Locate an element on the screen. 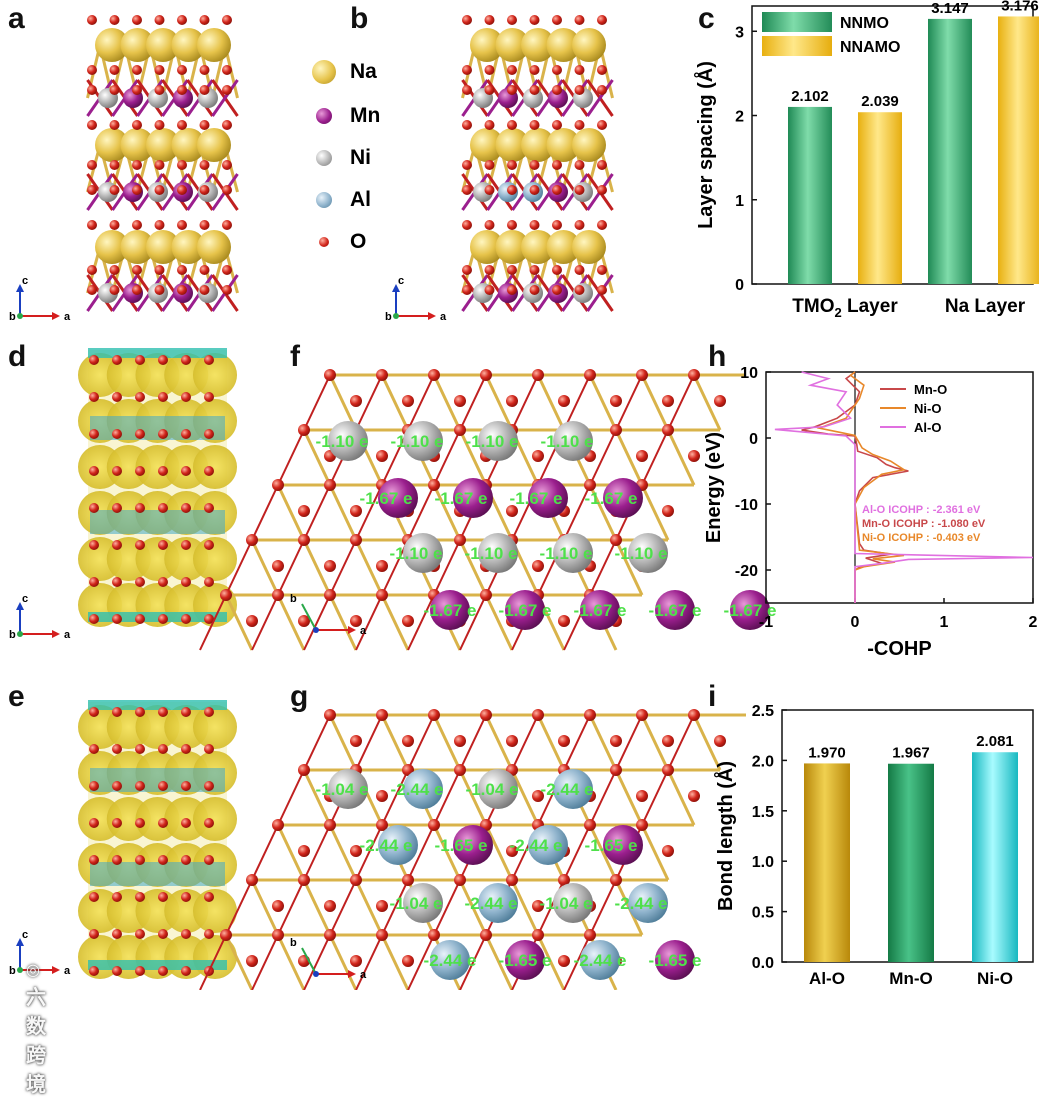 The image size is (1039, 1097). iso-cap is located at coordinates (157, 965).